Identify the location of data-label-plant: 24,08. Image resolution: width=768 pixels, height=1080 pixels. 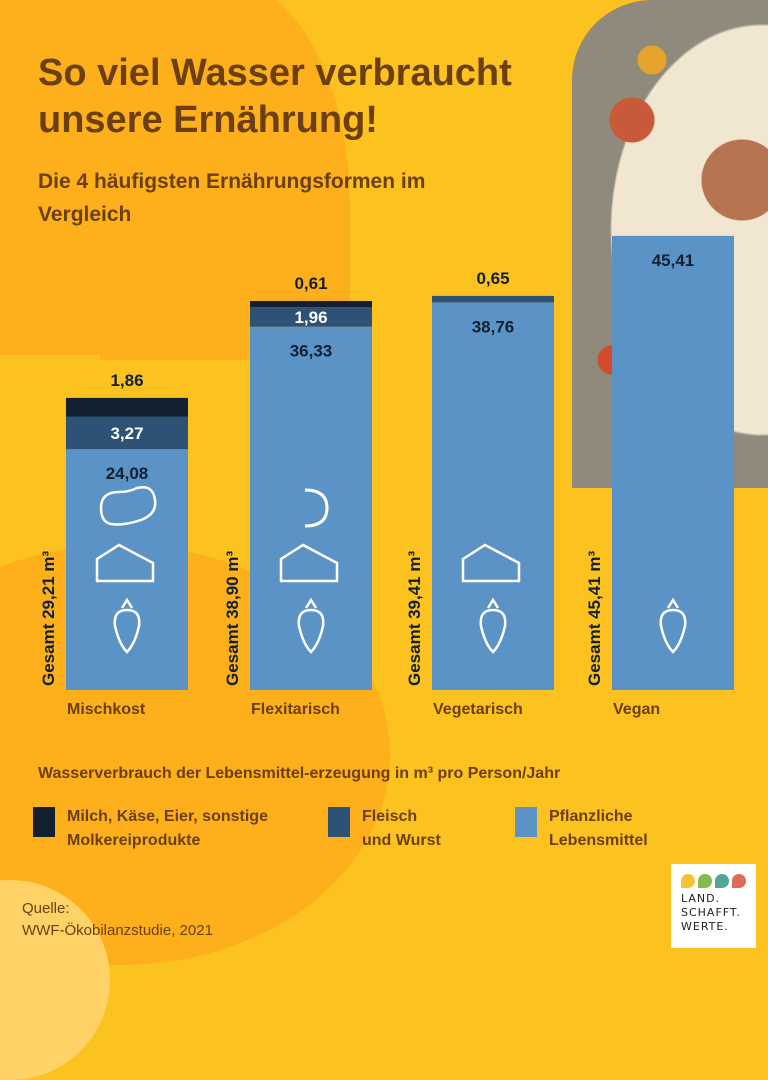
(127, 473).